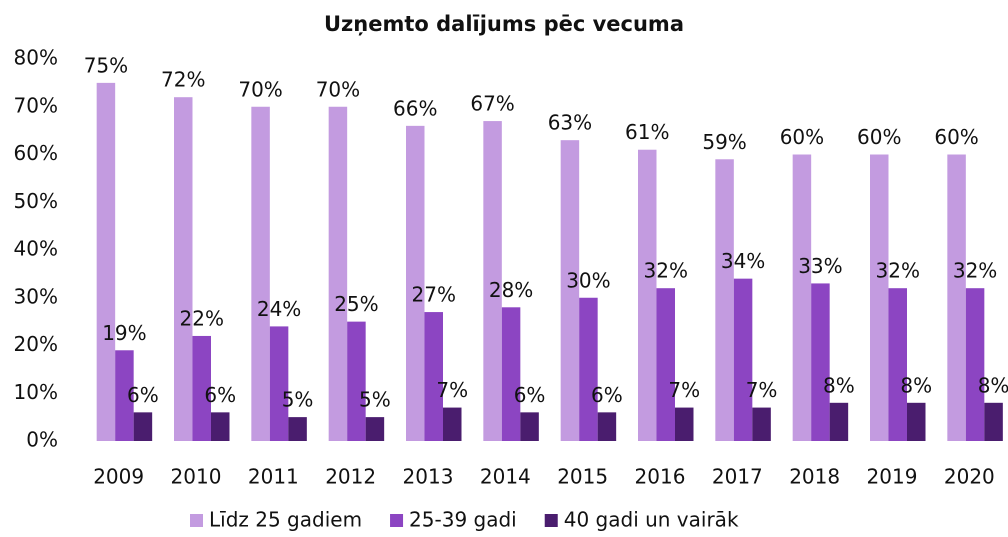 This screenshot has width=1008, height=537. I want to click on x-tick-label: 2012, so click(350, 477).